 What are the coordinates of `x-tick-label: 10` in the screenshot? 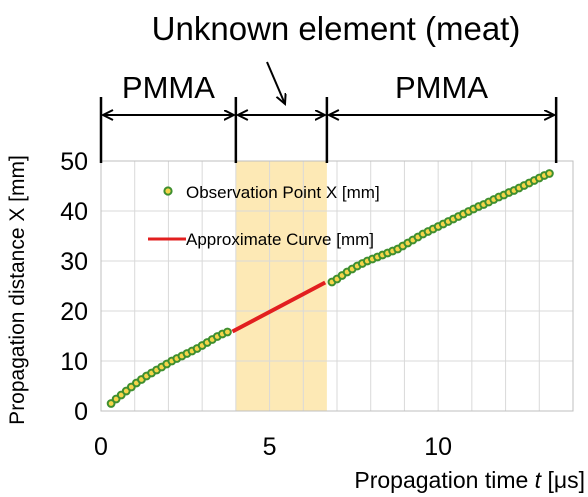 It's located at (438, 447).